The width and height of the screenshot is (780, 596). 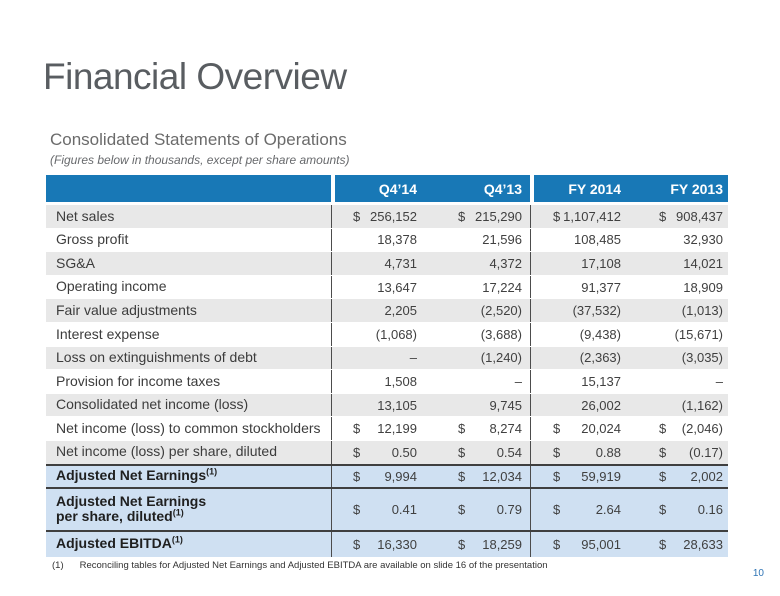 What do you see at coordinates (600, 358) in the screenshot?
I see `cell-value: (2,363)` at bounding box center [600, 358].